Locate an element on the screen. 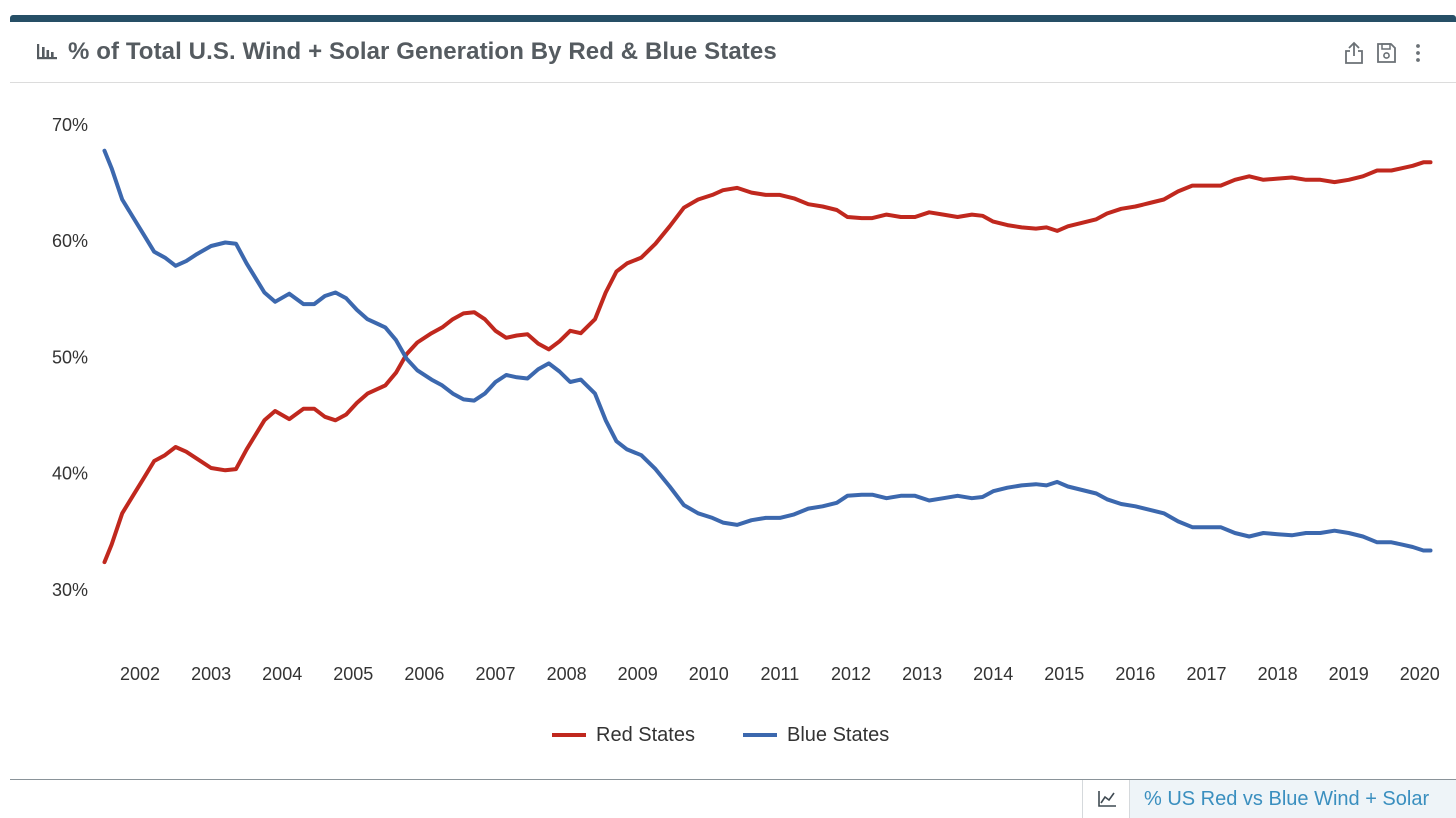  x-tick-label: 2003 is located at coordinates (211, 674).